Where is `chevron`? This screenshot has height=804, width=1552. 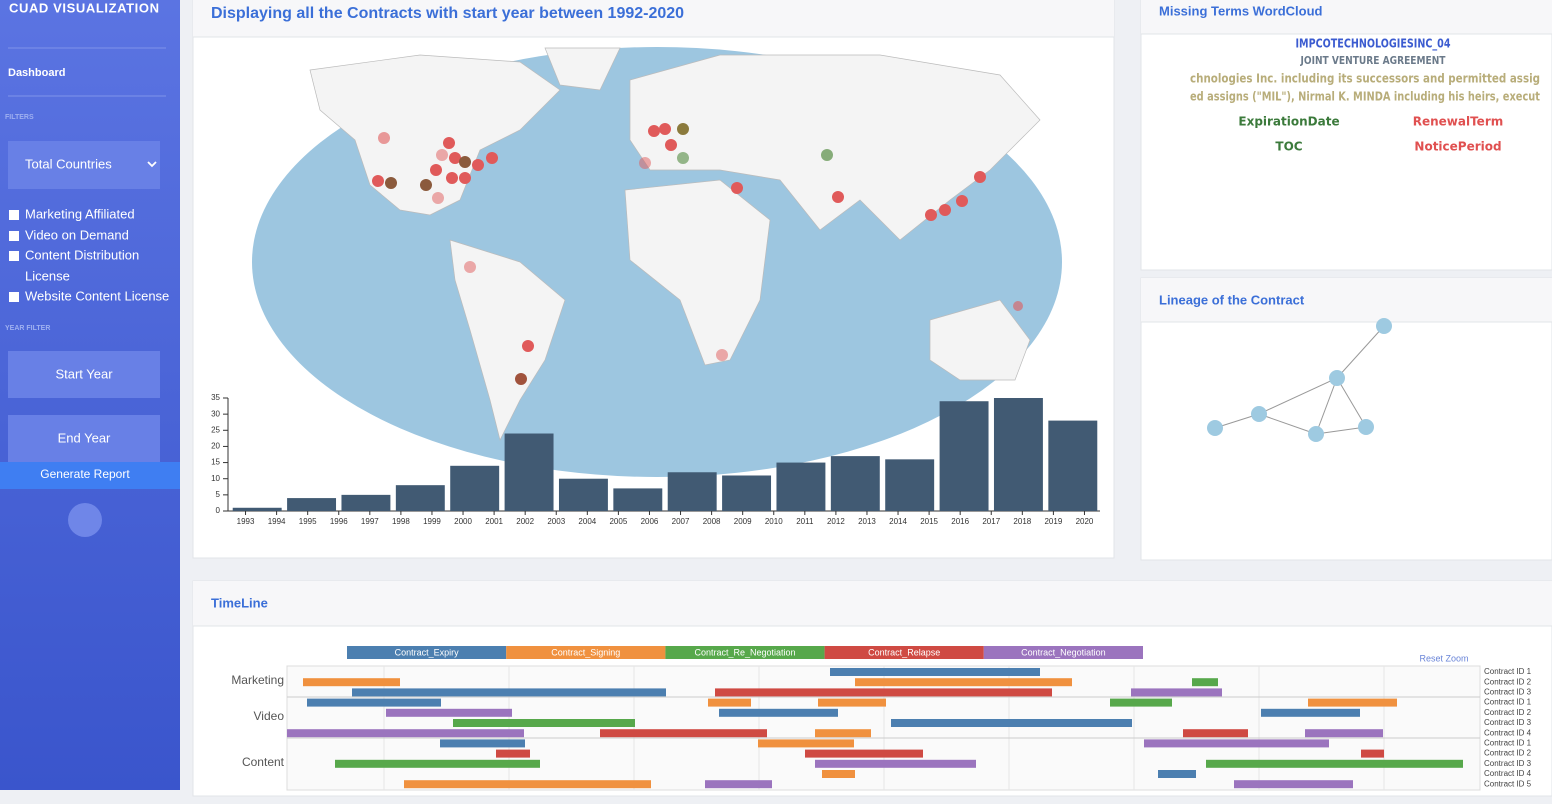 chevron is located at coordinates (152, 164).